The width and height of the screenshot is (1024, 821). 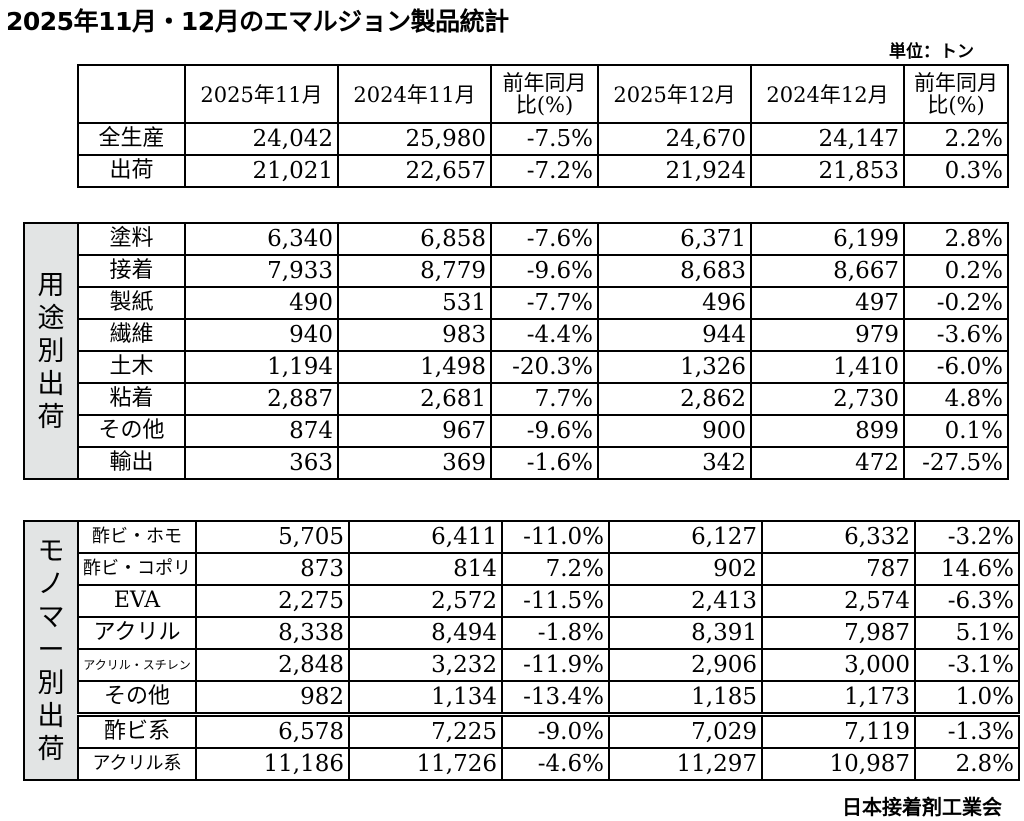 I want to click on value-cell: 983, so click(x=414, y=335).